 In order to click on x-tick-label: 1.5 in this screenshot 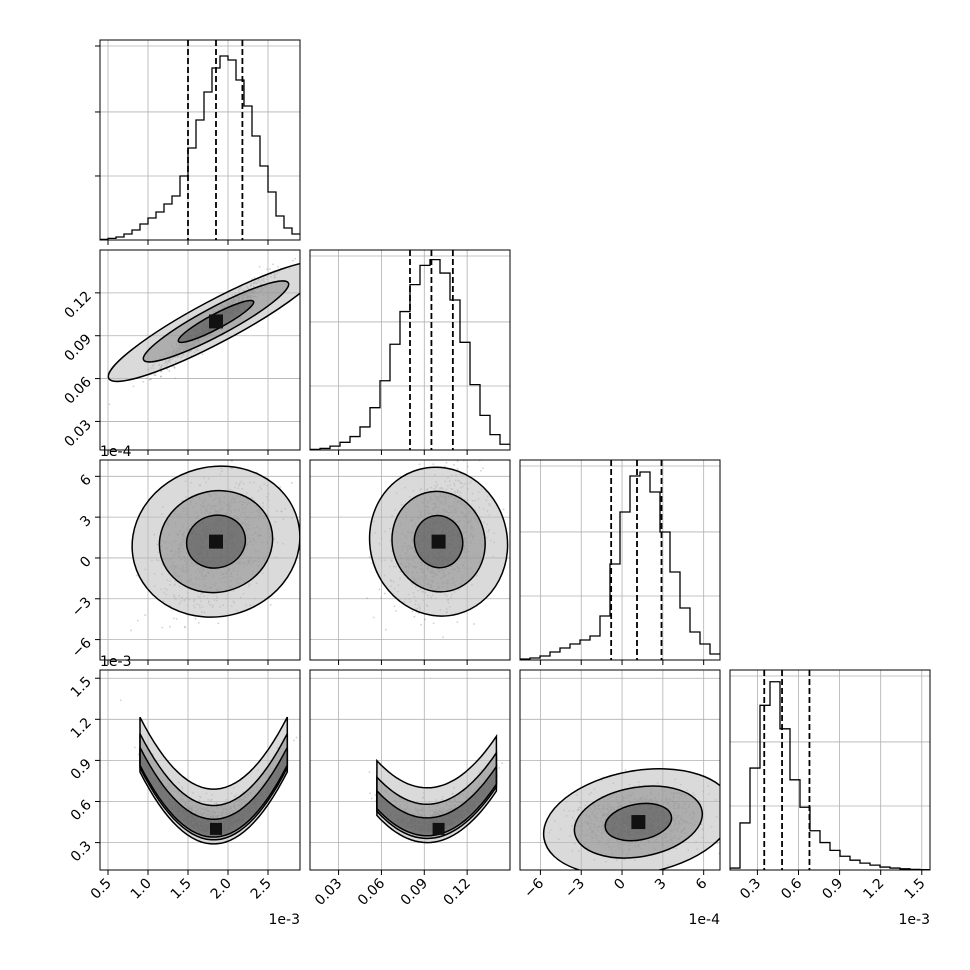, I will do `click(181, 889)`.